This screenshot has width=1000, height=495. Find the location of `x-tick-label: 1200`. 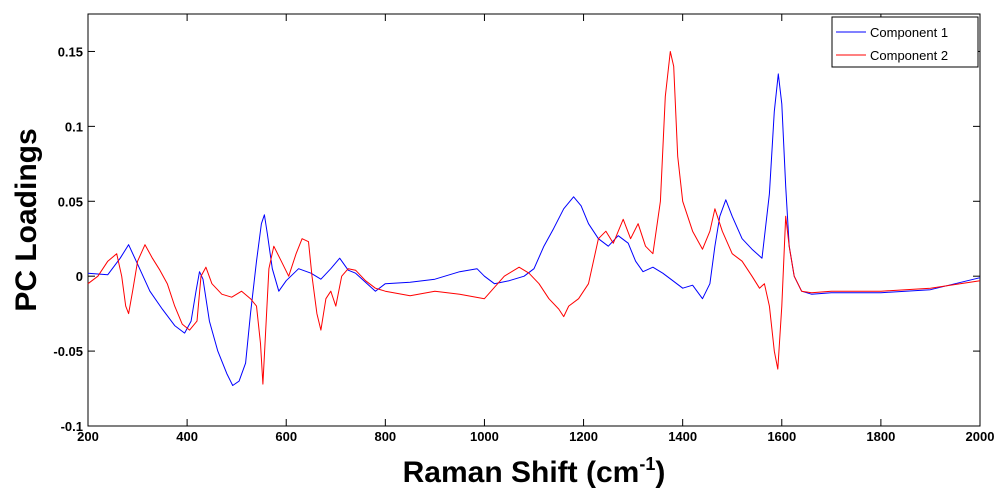

x-tick-label: 1200 is located at coordinates (583, 436).